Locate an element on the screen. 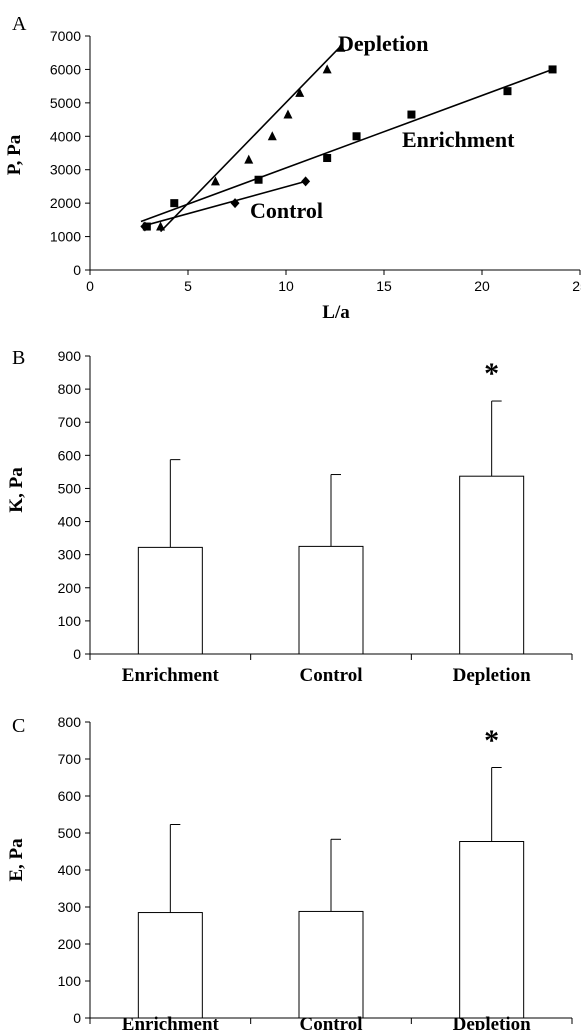 The width and height of the screenshot is (581, 1030). panel-b-y-tick-label: 800 is located at coordinates (70, 389).